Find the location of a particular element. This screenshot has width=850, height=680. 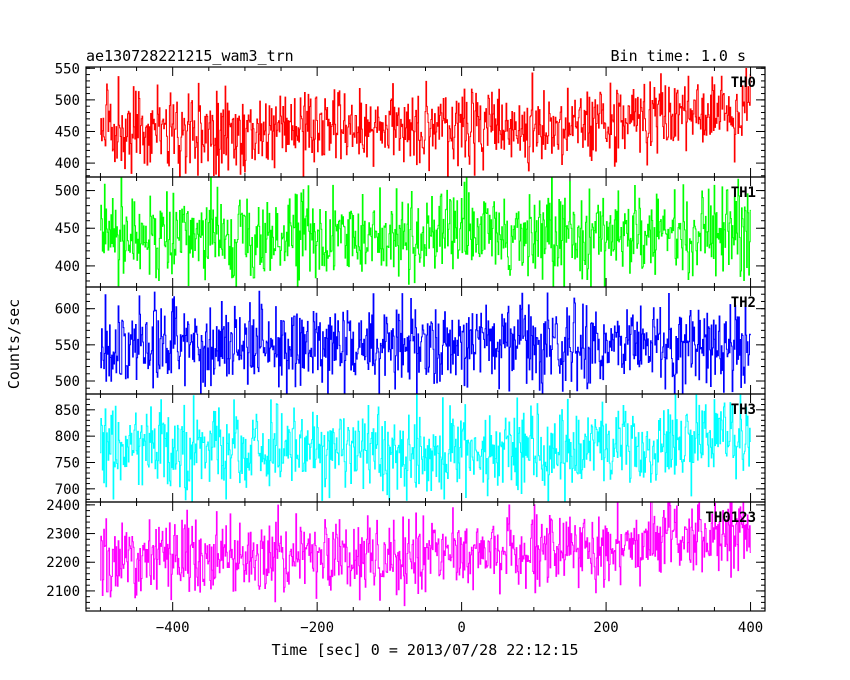

x-tick-label: 200 is located at coordinates (605, 628).